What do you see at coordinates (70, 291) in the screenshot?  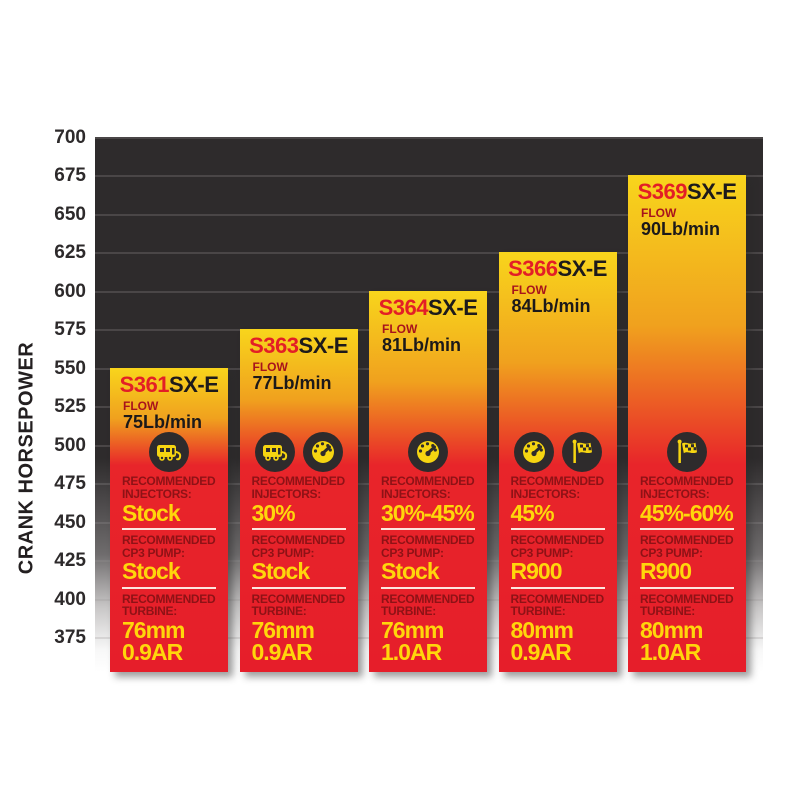 I see `y-tick-label: 600` at bounding box center [70, 291].